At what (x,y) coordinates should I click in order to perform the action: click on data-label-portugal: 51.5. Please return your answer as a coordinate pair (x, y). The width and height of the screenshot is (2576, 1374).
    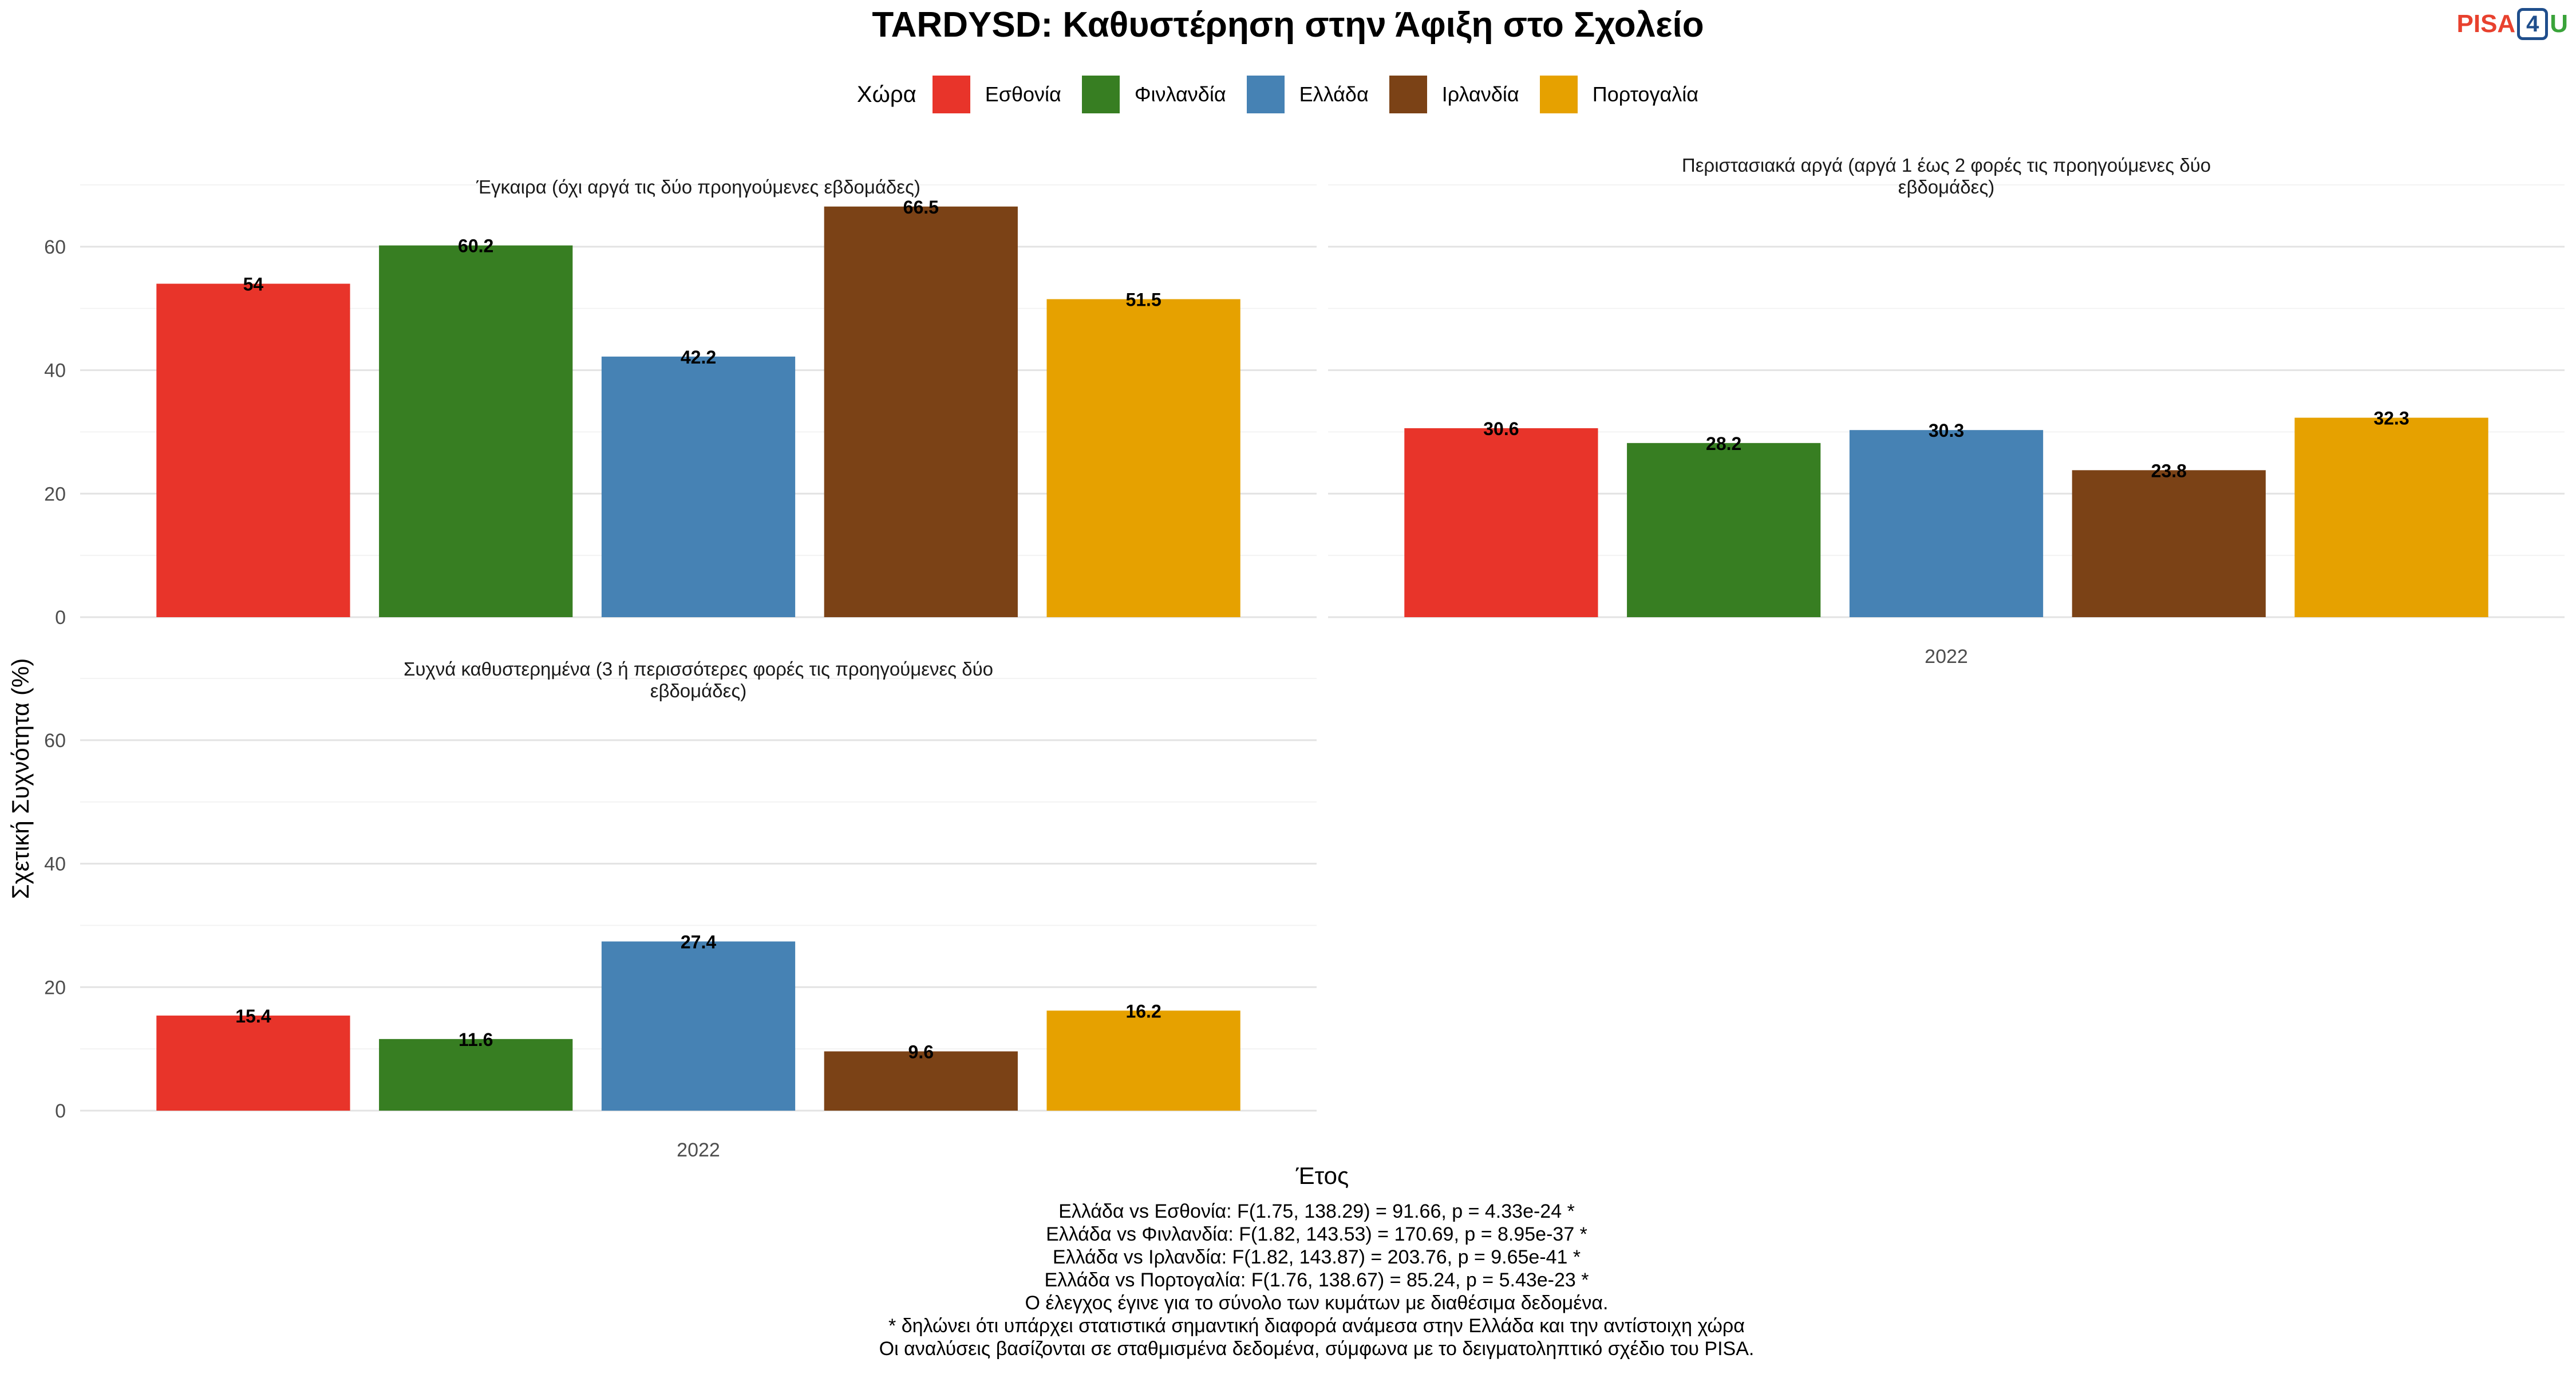
    Looking at the image, I should click on (1143, 300).